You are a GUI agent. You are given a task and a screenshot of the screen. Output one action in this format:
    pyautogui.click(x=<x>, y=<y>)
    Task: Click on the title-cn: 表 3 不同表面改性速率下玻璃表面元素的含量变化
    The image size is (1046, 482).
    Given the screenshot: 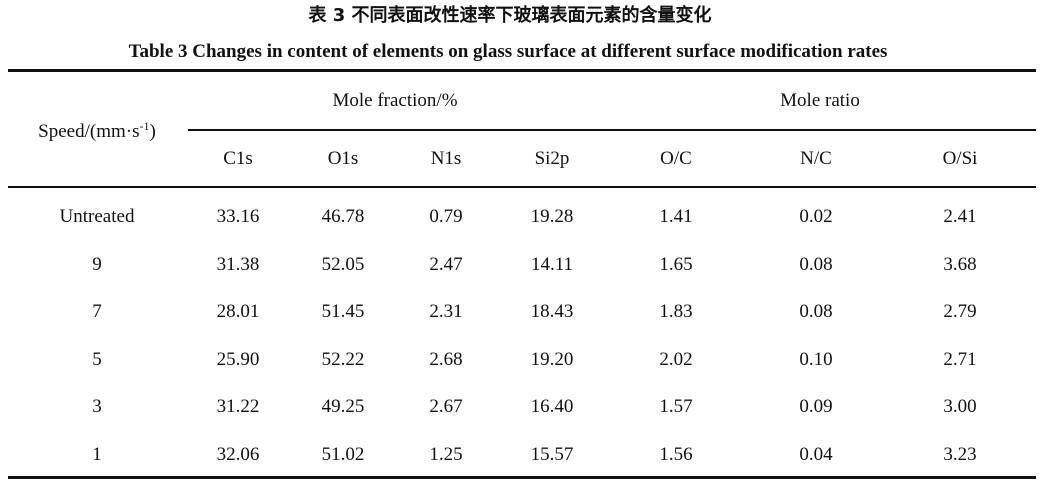 What is the action you would take?
    pyautogui.click(x=510, y=15)
    